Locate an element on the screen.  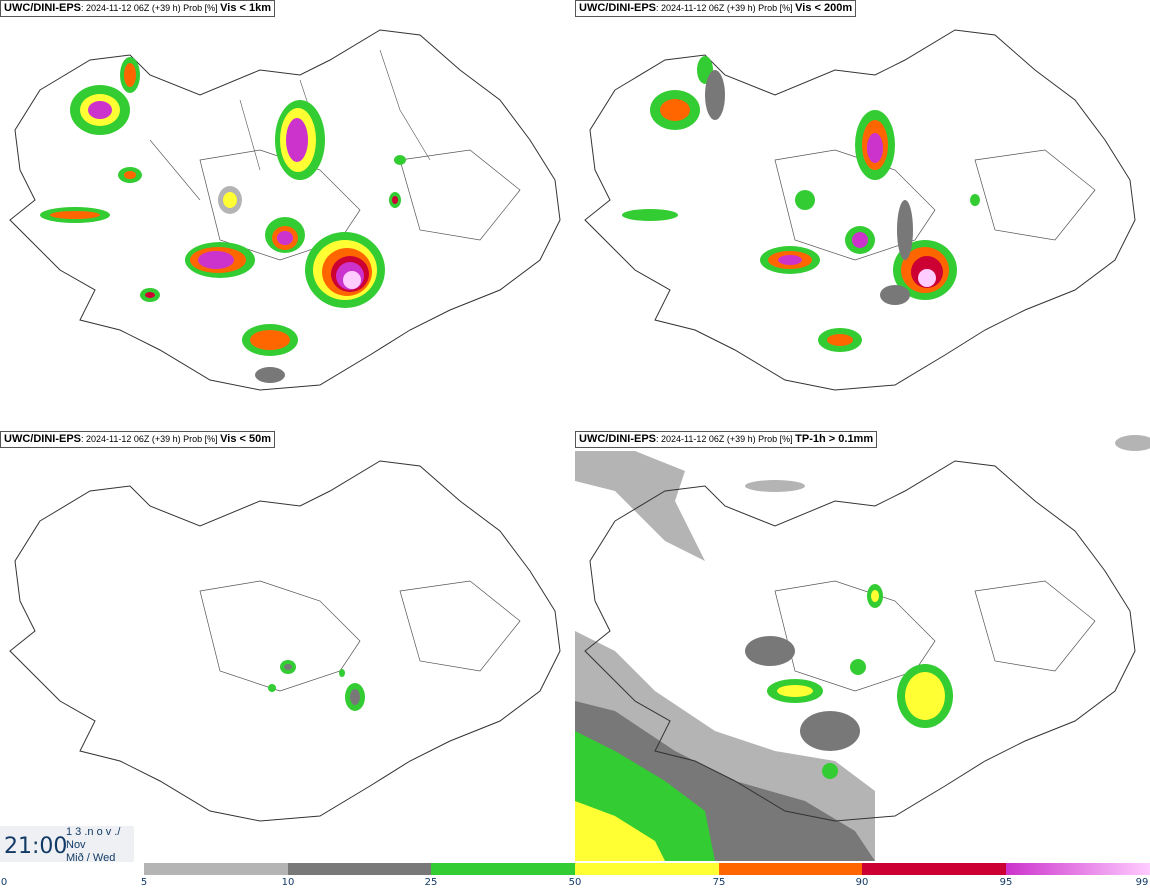
colorbar-tick: 50 is located at coordinates (575, 882).